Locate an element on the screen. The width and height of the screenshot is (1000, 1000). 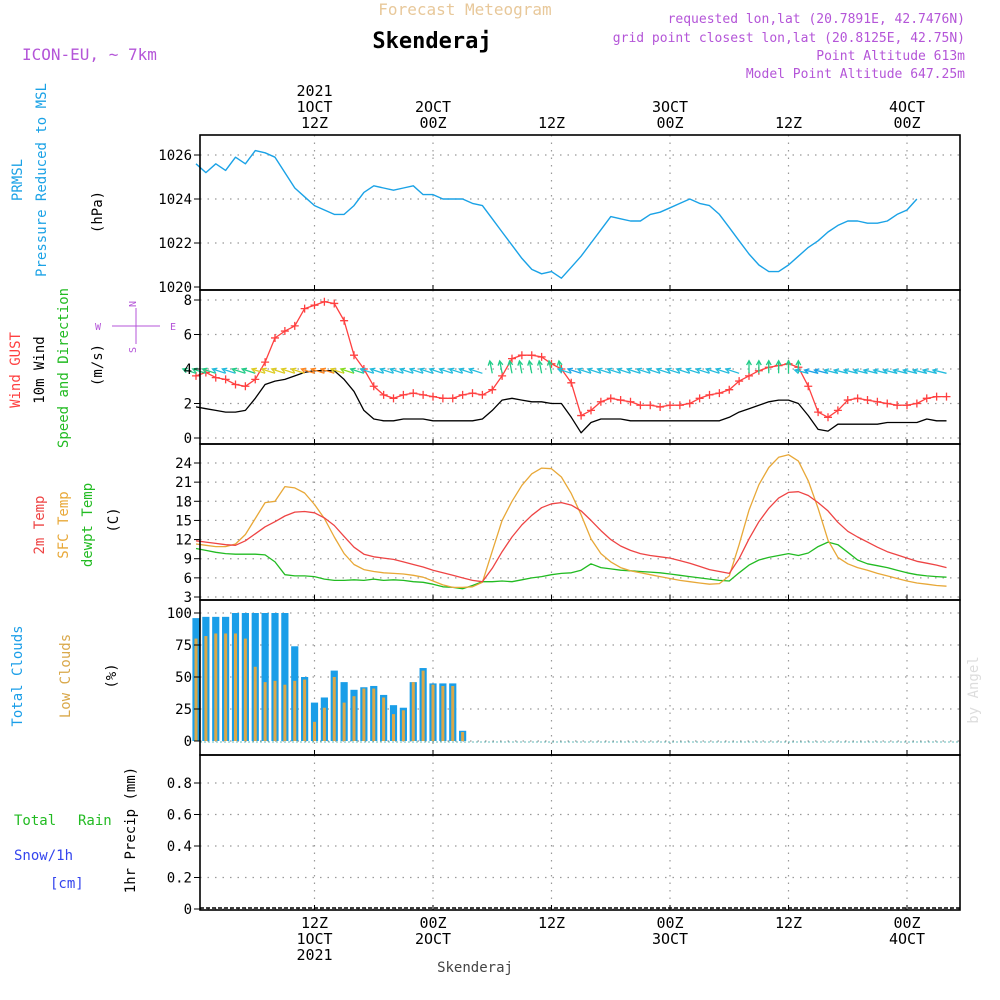
rain-total-label: Total is located at coordinates (35, 821).